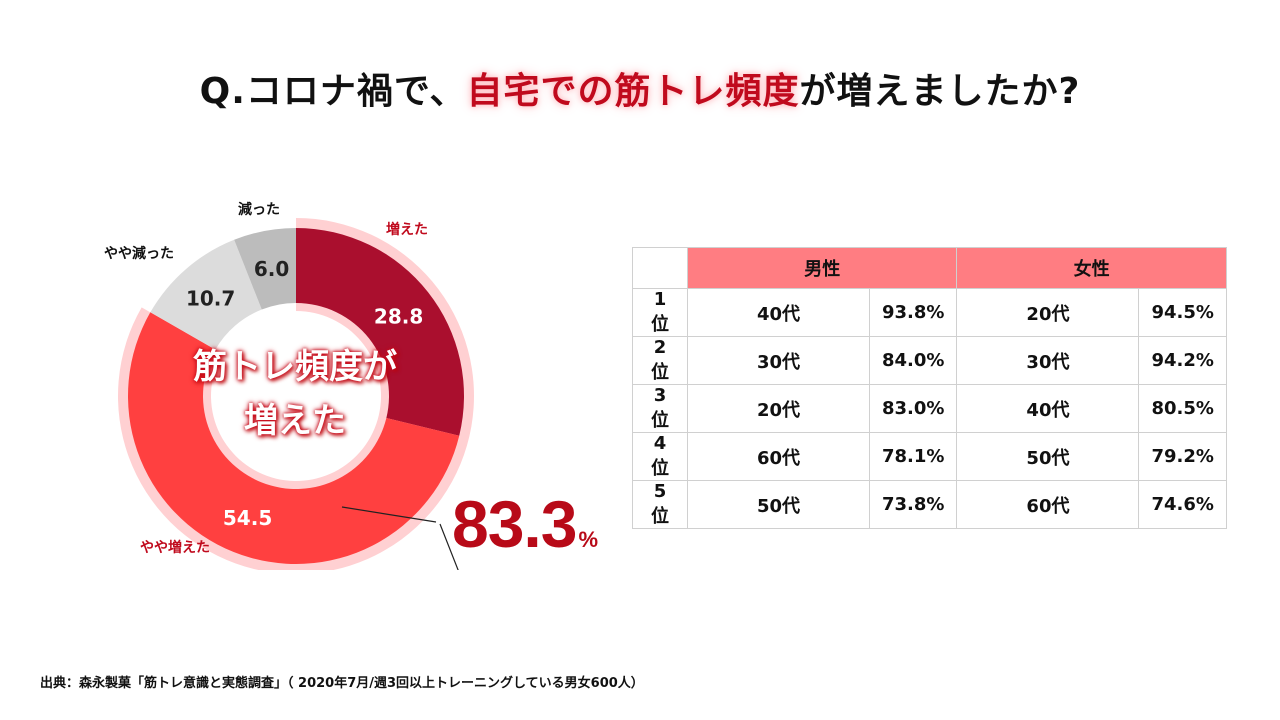 The image size is (1280, 720). Describe the element at coordinates (660, 268) in the screenshot. I see `table-header-empty` at that location.